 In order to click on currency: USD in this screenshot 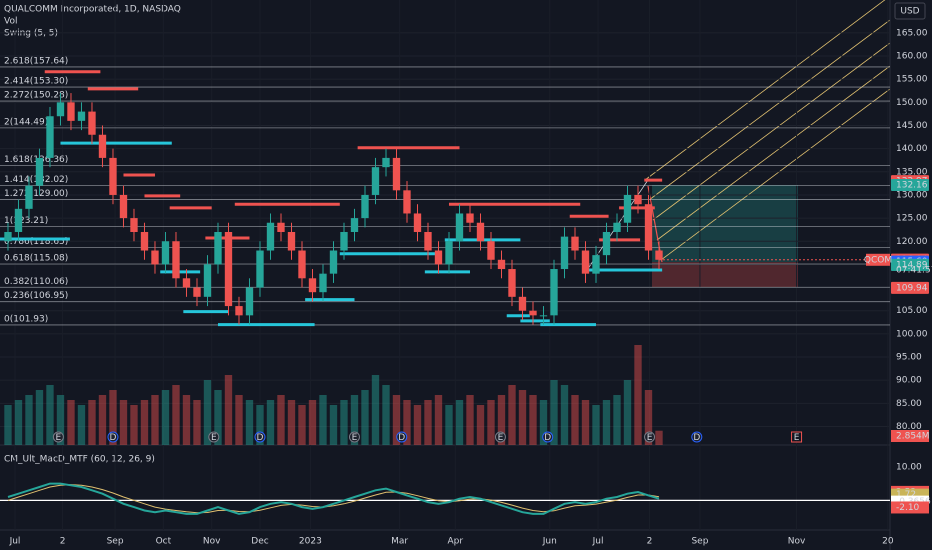, I will do `click(909, 12)`.